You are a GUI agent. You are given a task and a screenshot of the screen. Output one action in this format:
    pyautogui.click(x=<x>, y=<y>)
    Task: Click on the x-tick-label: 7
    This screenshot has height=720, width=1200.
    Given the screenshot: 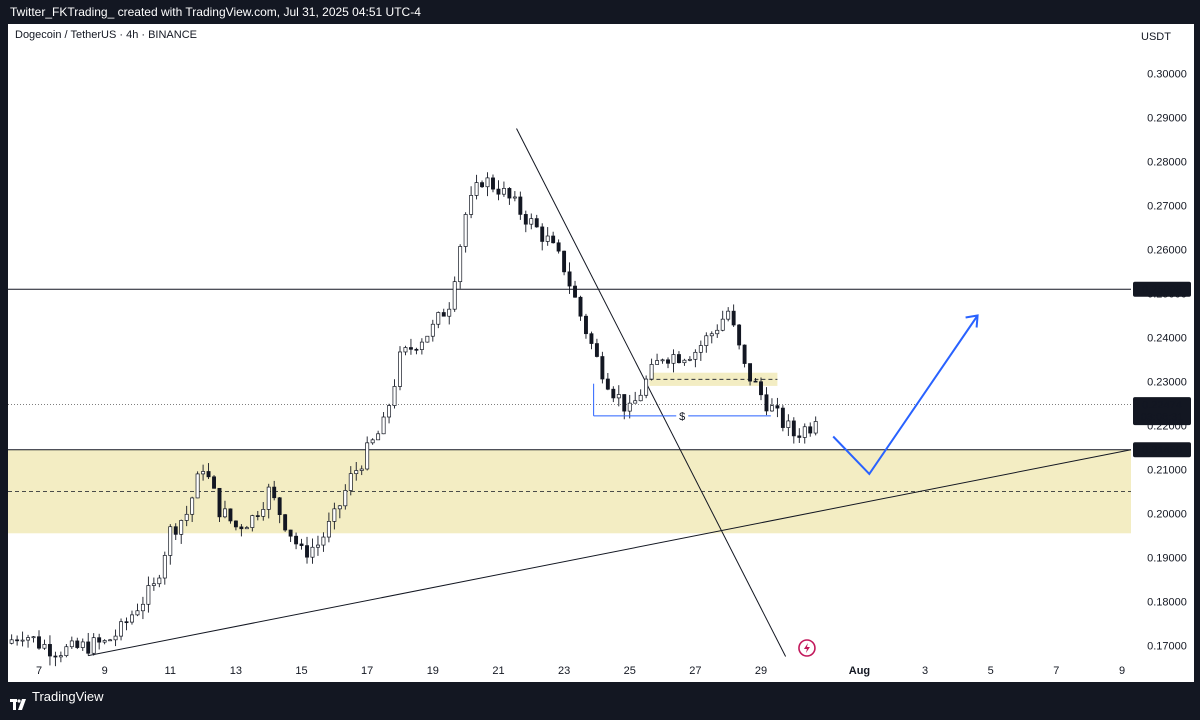 What is the action you would take?
    pyautogui.click(x=39, y=671)
    